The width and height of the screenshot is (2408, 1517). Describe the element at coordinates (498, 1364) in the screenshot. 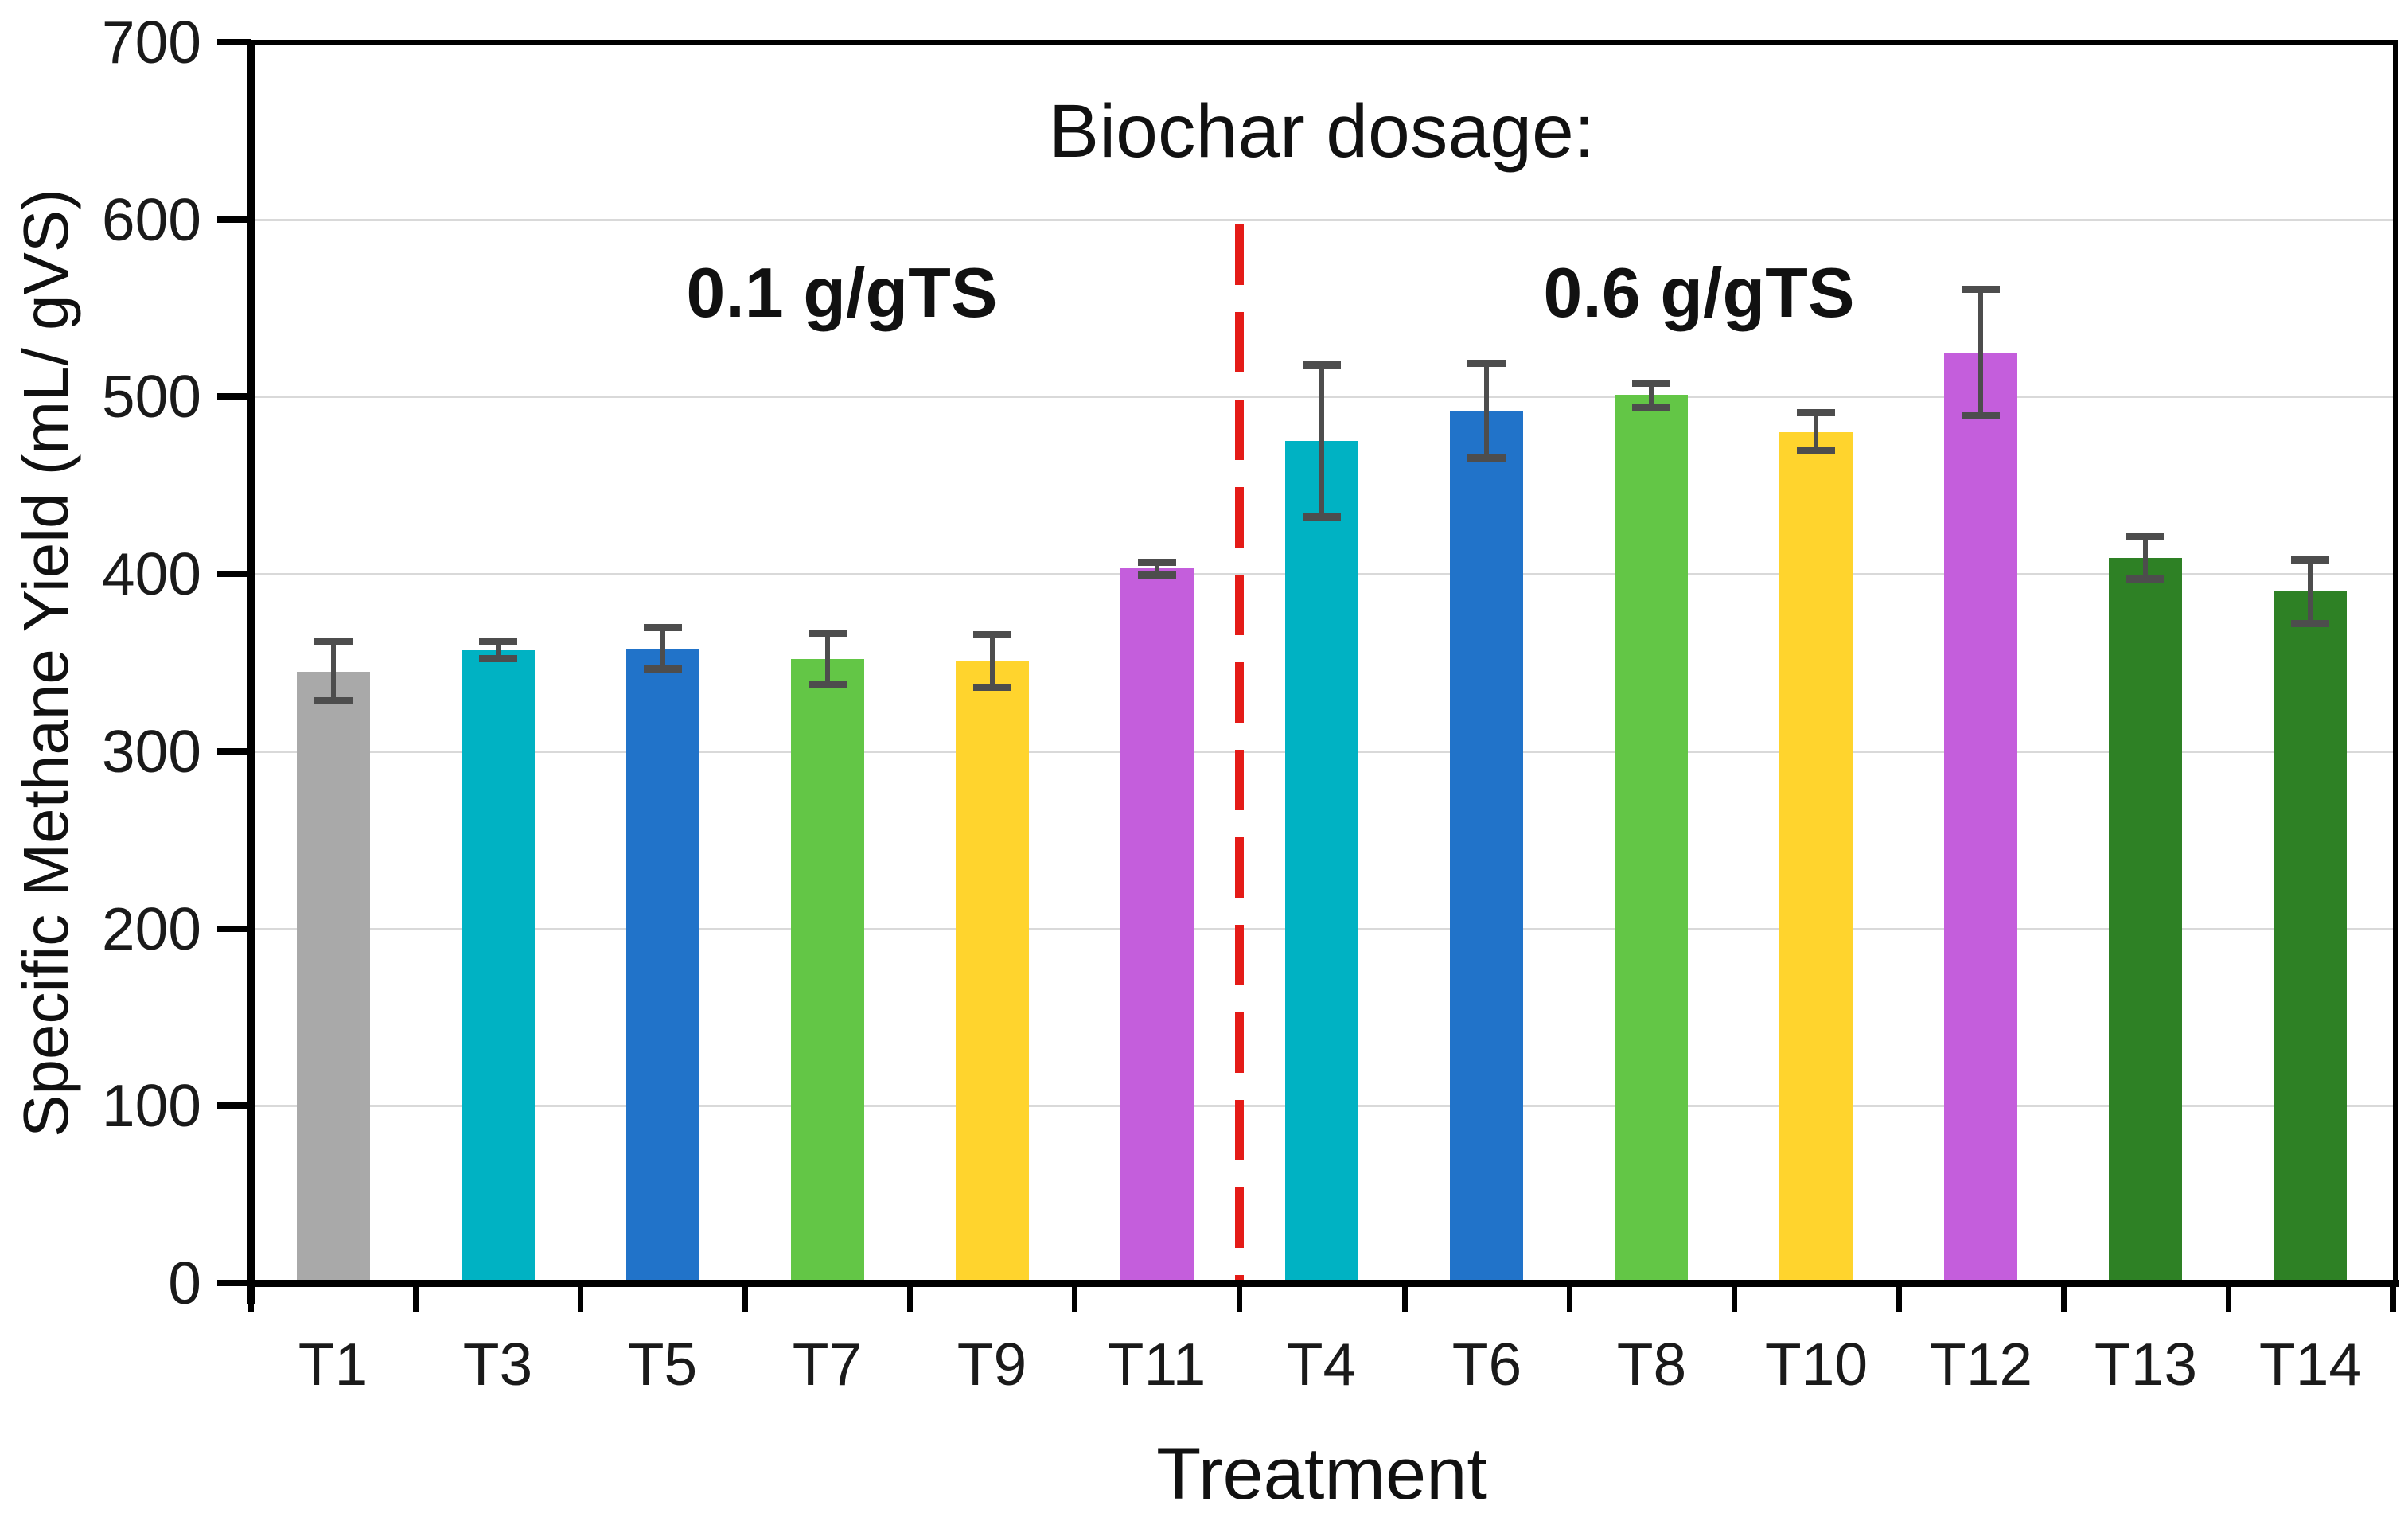

I see `x-tick-label-T3: T3` at that location.